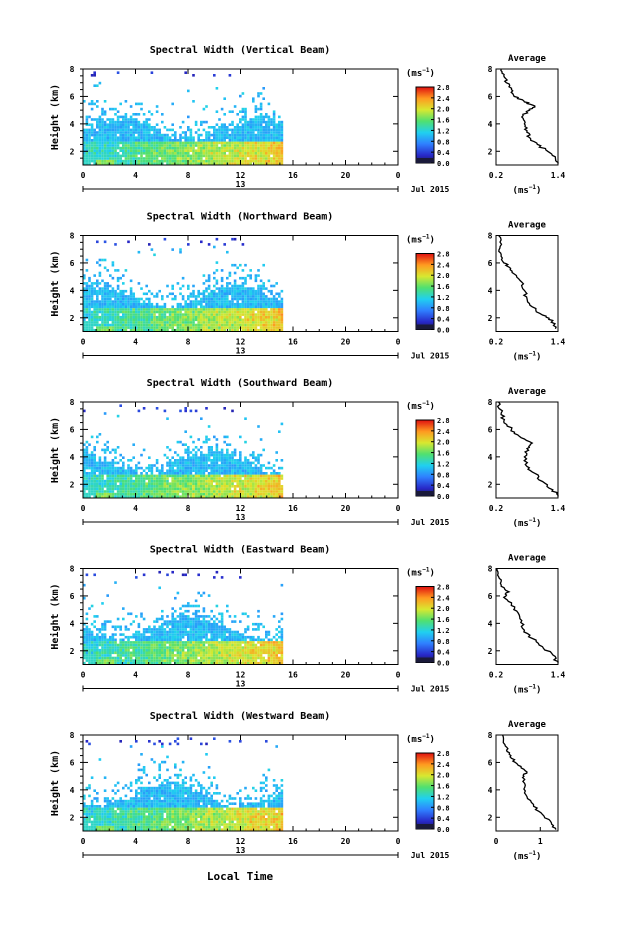 The image size is (618, 929). I want to click on avg-y-tick-label: 4, so click(490, 457).